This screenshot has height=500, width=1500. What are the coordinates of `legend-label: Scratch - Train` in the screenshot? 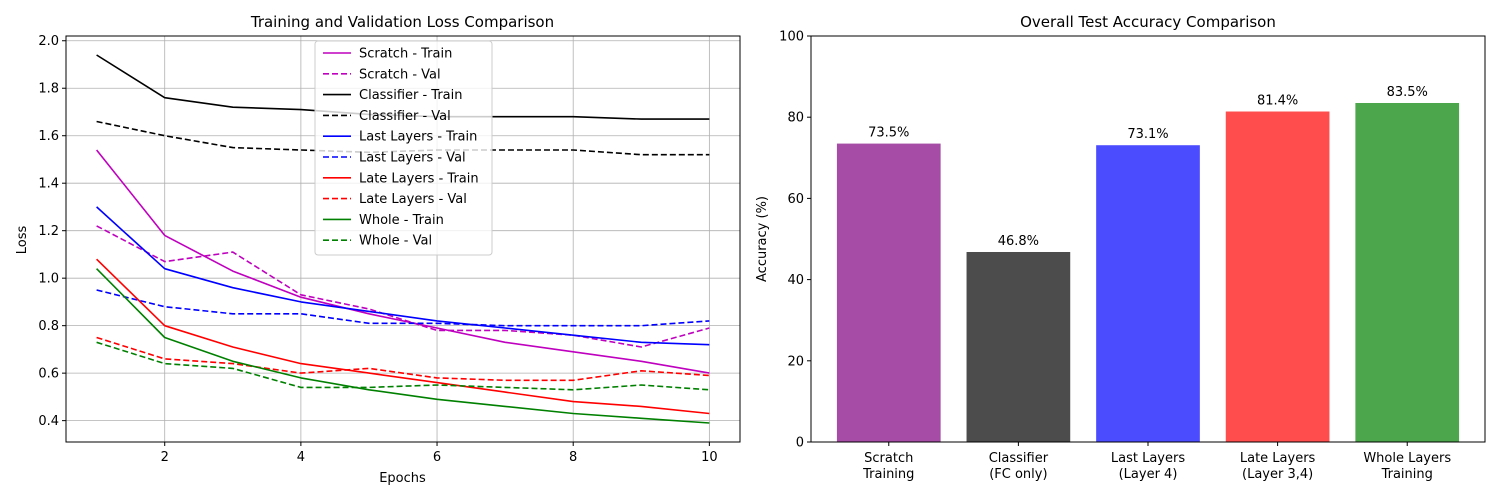 It's located at (405, 54).